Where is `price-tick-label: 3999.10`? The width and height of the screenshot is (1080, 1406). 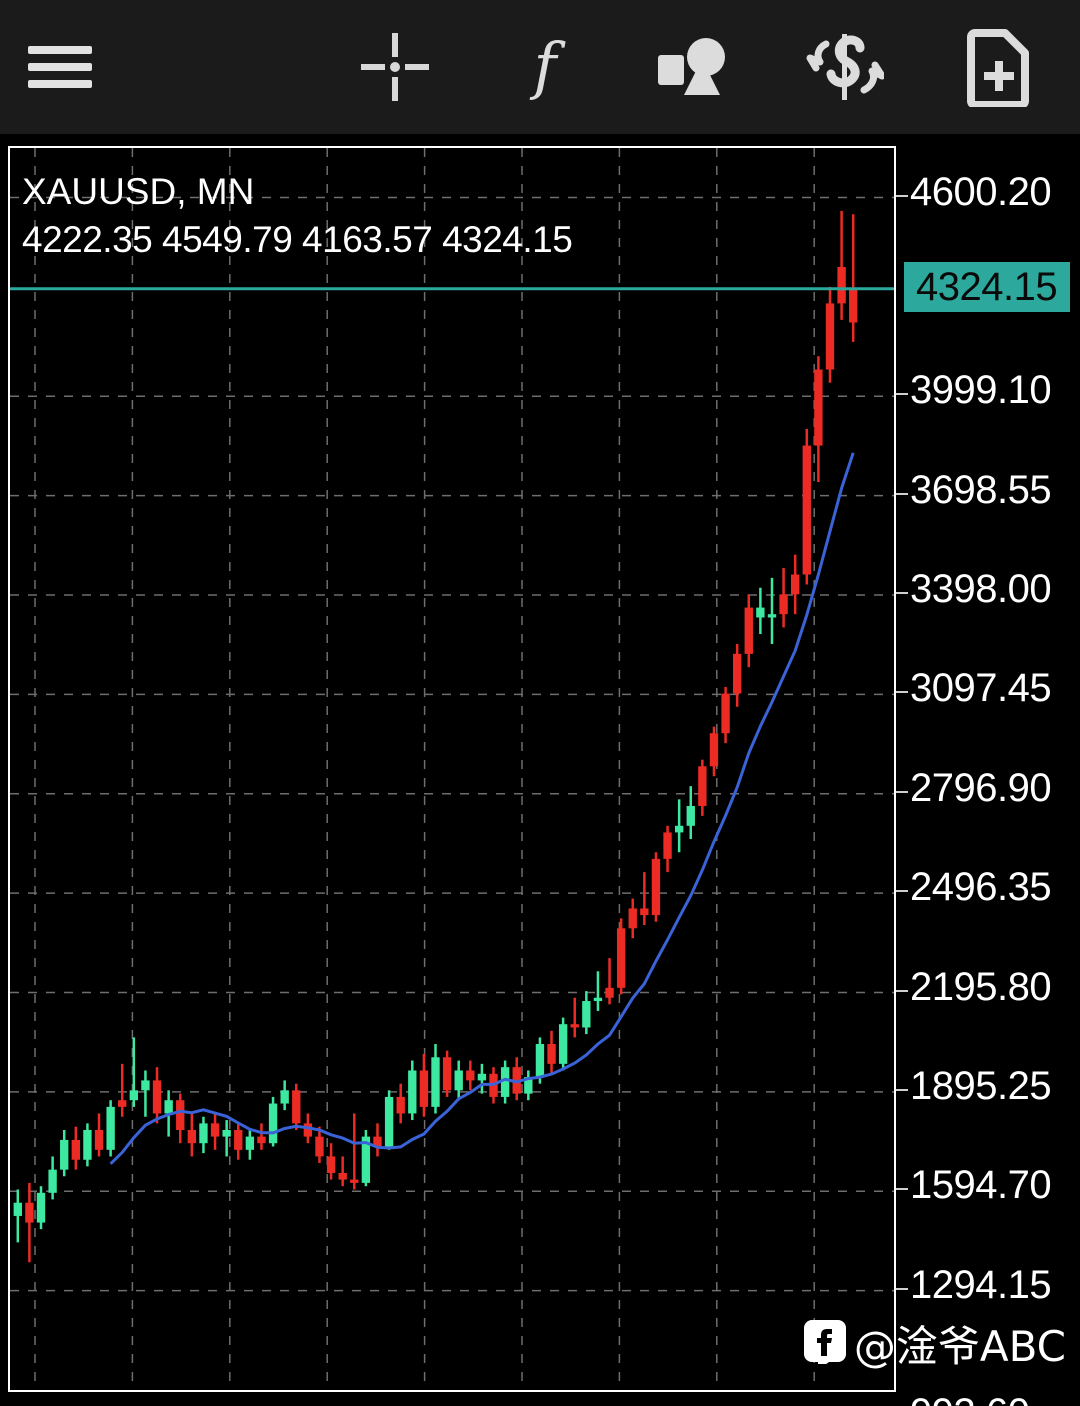
price-tick-label: 3999.10 is located at coordinates (981, 390).